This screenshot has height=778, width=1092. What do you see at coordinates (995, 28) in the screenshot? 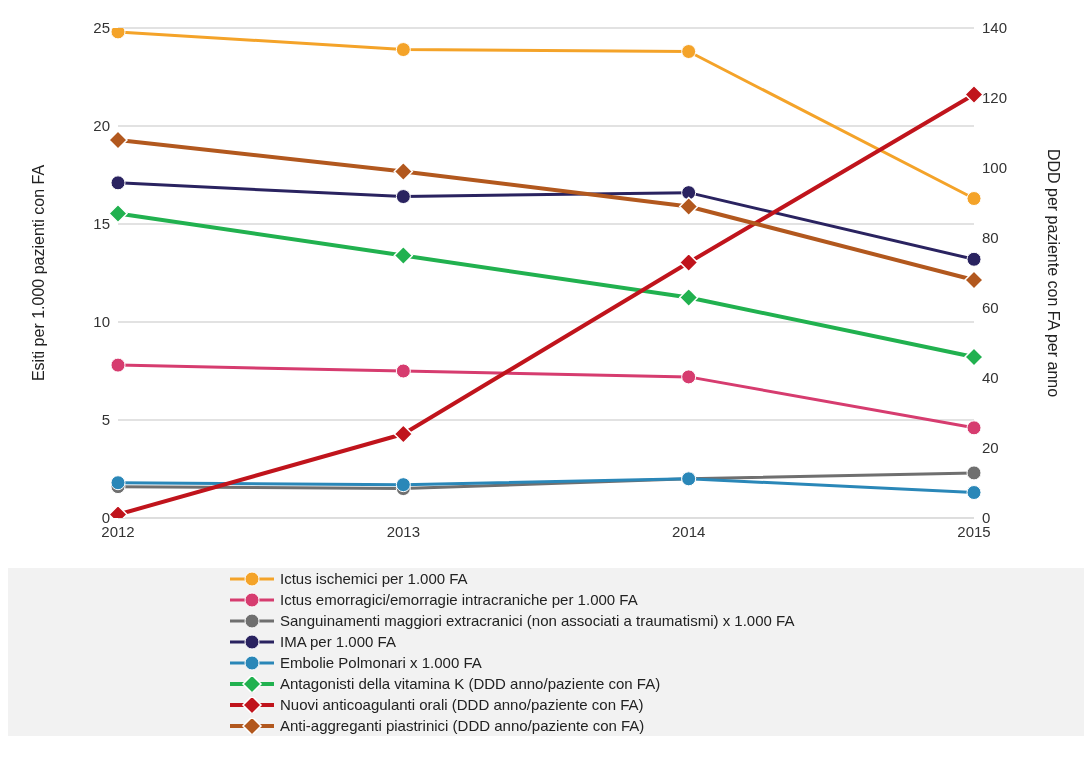
I see `y2-tick-label: 140` at bounding box center [995, 28].